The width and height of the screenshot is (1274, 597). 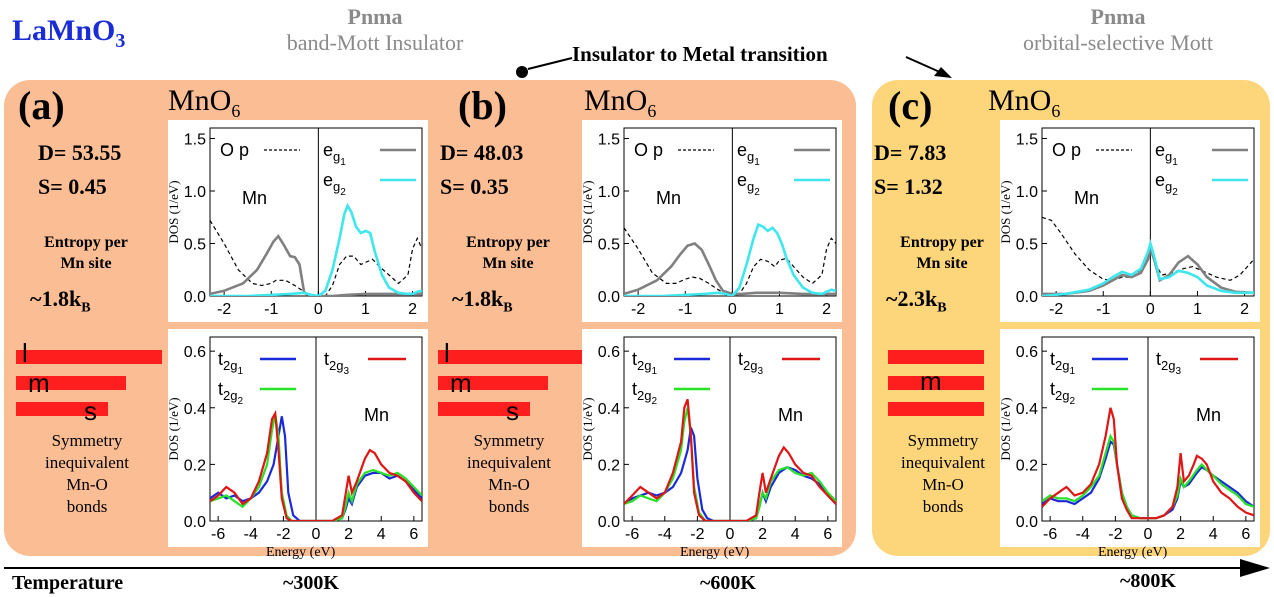 I want to click on t2g-plot-bg, so click(x=712, y=438).